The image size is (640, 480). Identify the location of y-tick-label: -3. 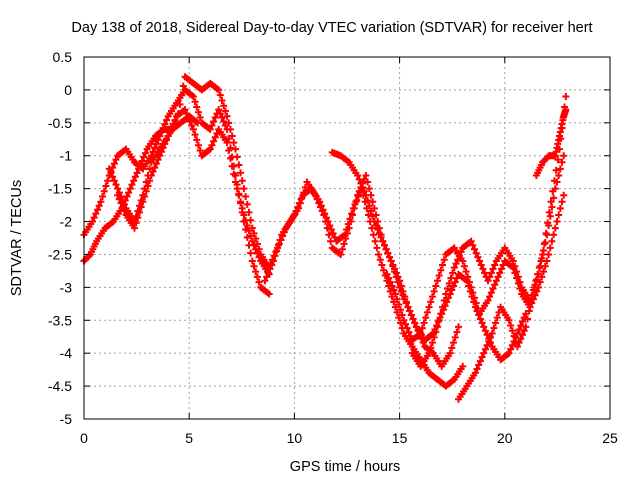
(66, 287).